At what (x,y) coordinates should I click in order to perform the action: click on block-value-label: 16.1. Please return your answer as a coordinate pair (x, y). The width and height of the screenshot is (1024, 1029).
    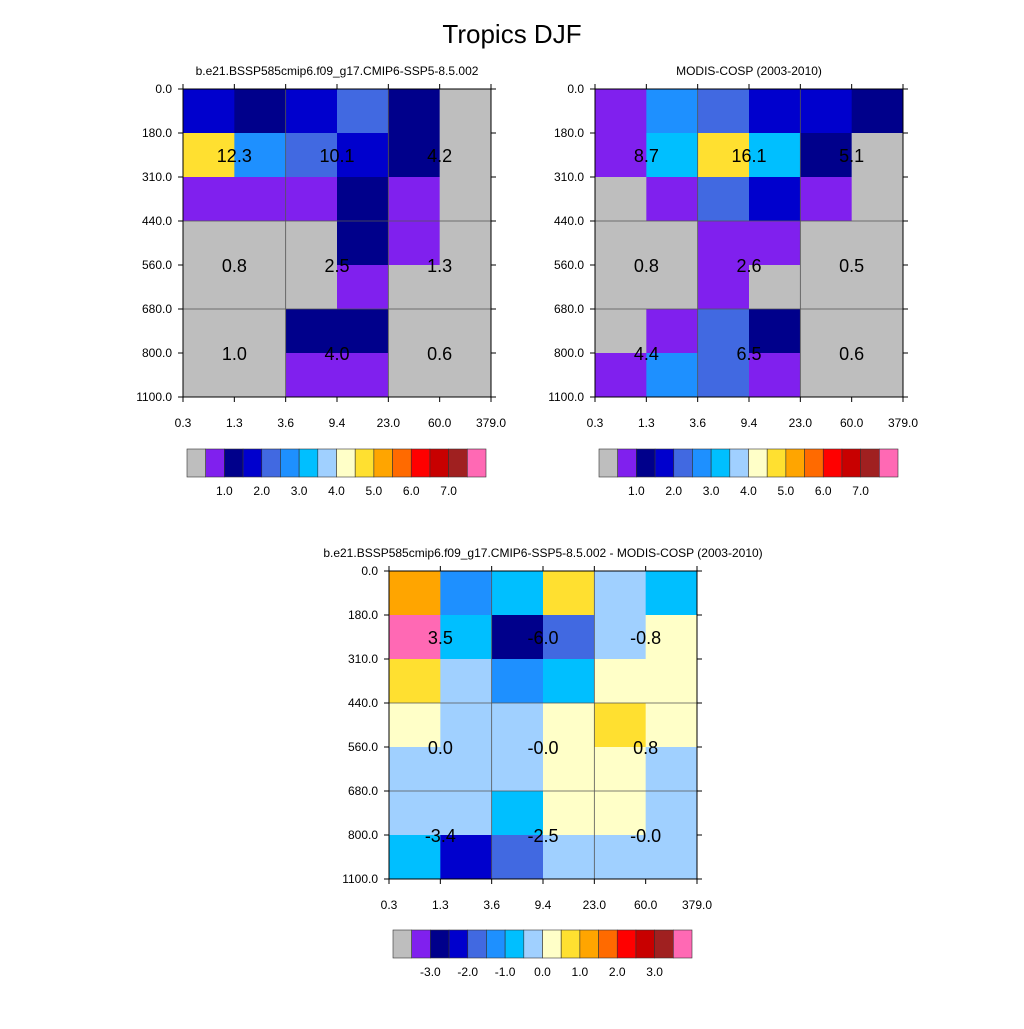
    Looking at the image, I should click on (748, 156).